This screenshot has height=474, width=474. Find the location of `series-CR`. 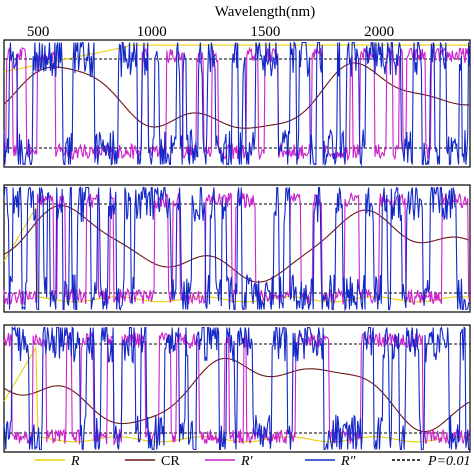

series-CR is located at coordinates (236, 95).